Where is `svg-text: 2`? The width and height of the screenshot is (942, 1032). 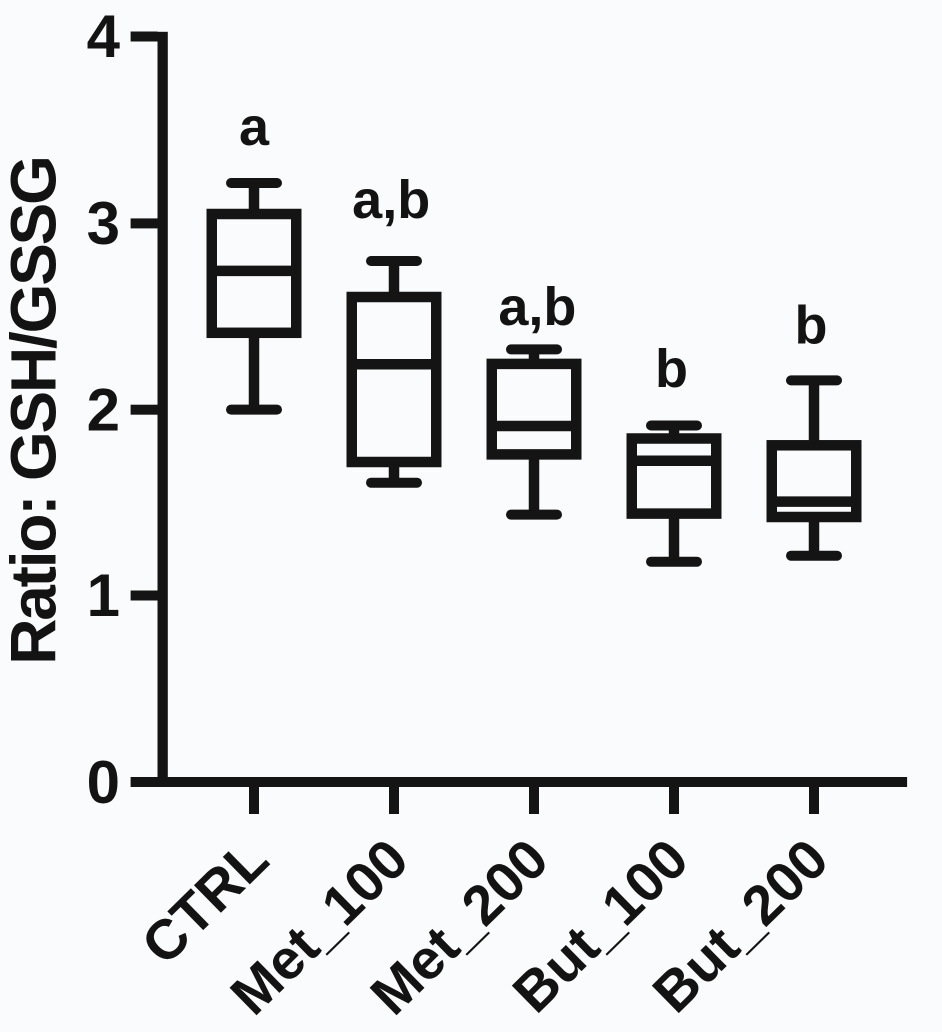 svg-text: 2 is located at coordinates (103, 409).